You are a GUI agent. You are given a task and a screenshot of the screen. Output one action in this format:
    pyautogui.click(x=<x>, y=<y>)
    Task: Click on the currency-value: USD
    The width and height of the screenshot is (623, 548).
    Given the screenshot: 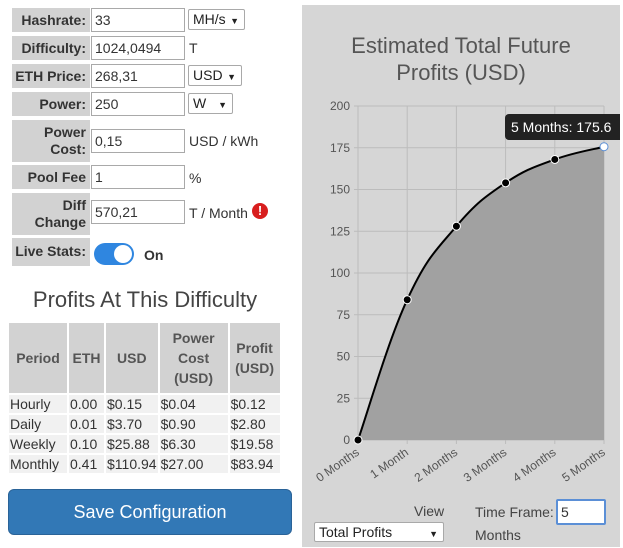 What is the action you would take?
    pyautogui.click(x=208, y=75)
    